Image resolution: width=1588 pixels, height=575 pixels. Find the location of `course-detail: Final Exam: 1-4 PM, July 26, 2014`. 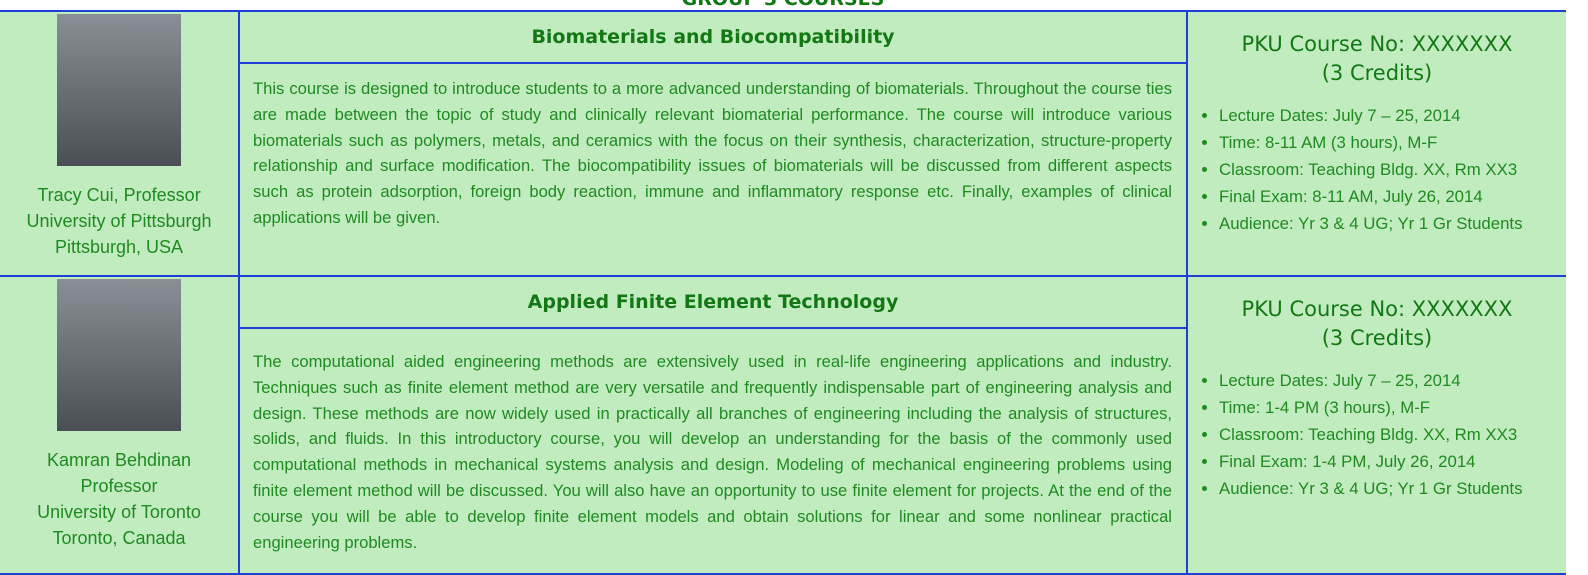

course-detail: Final Exam: 1-4 PM, July 26, 2014 is located at coordinates (1392, 461).